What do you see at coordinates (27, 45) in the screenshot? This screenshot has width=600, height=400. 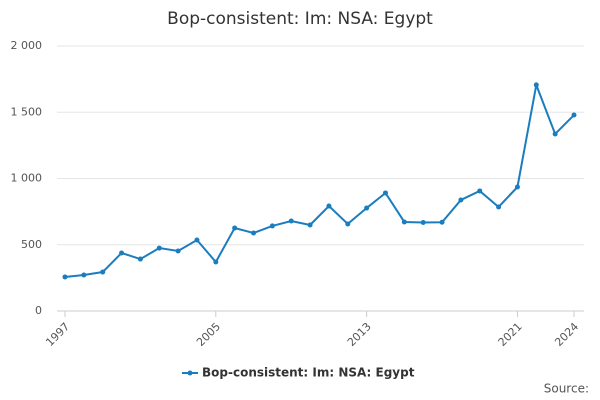 I see `y-tick-label: 2 000` at bounding box center [27, 45].